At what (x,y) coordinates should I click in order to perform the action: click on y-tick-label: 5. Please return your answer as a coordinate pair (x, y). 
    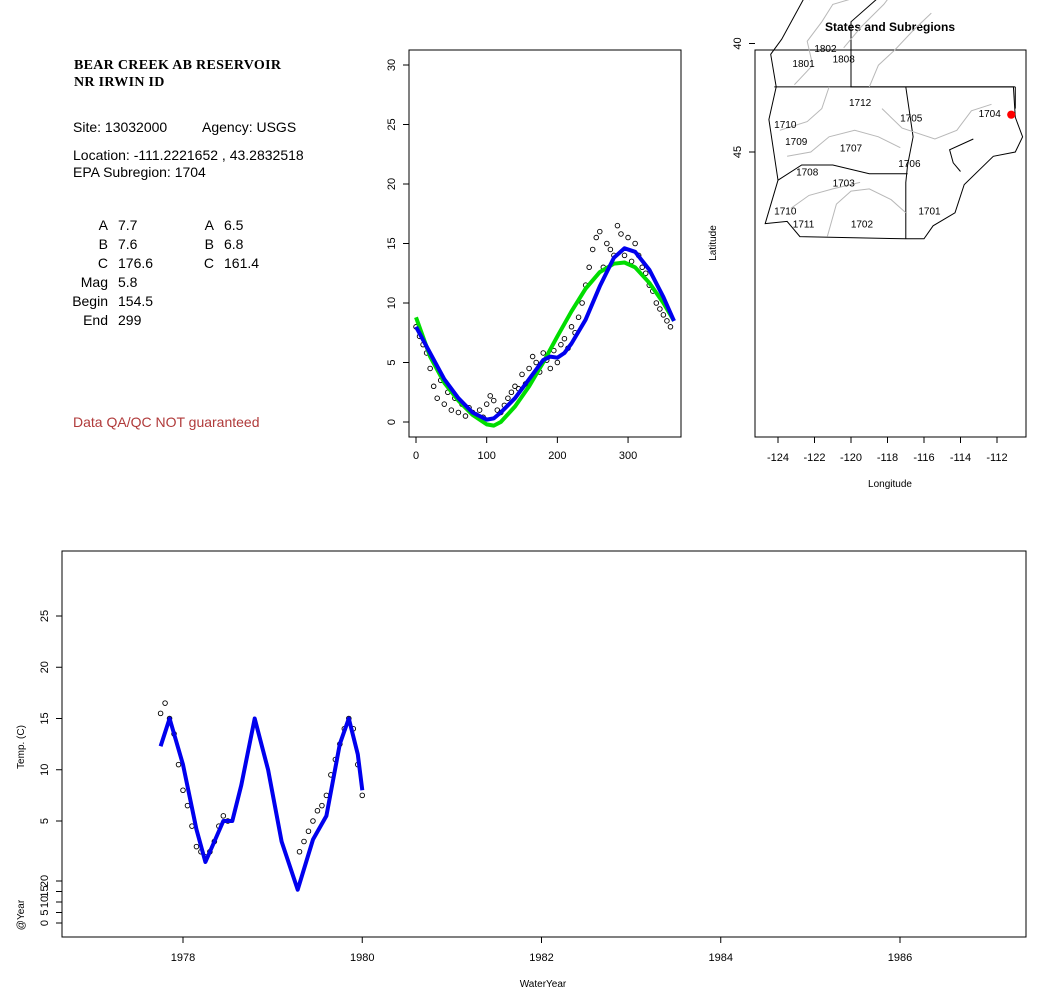
    Looking at the image, I should click on (45, 821).